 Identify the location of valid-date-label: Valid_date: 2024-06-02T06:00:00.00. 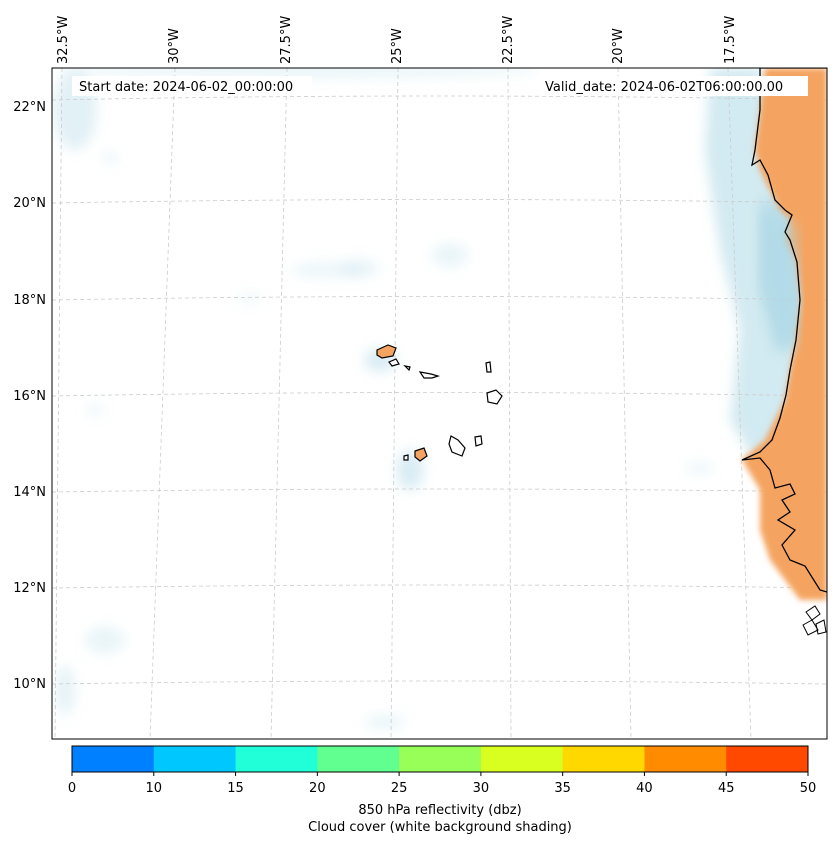
(664, 87).